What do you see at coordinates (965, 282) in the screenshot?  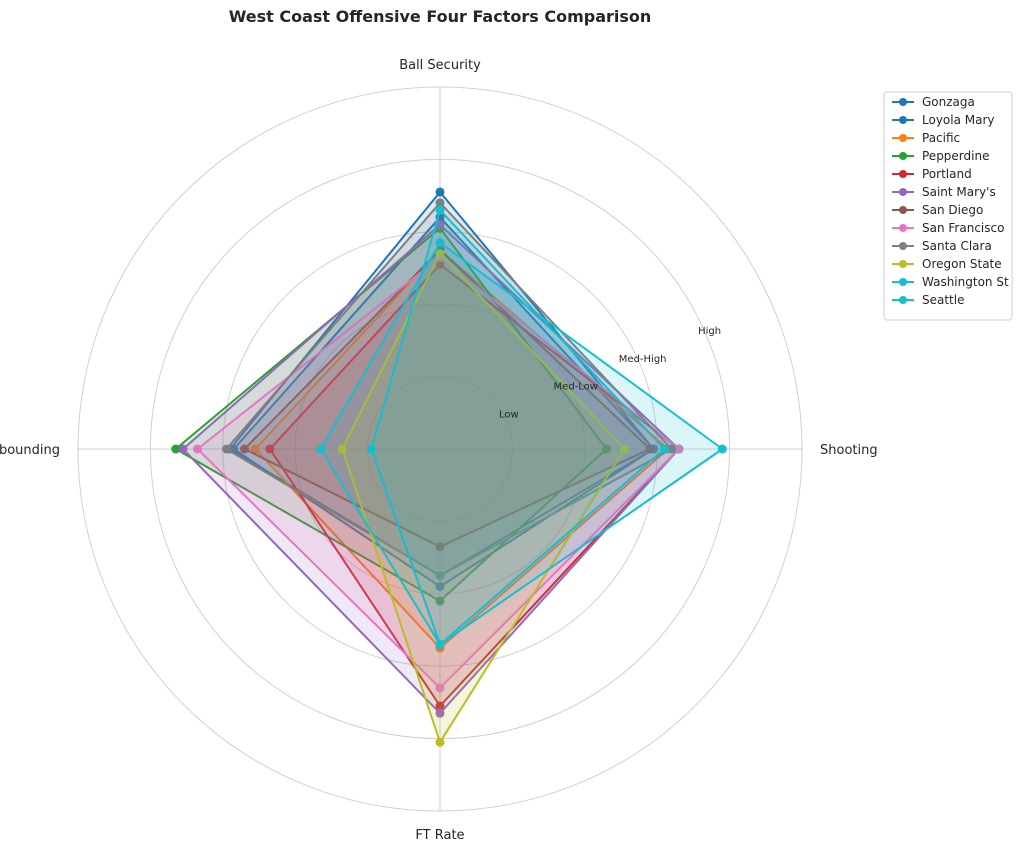 I see `legend-label: Washington St` at bounding box center [965, 282].